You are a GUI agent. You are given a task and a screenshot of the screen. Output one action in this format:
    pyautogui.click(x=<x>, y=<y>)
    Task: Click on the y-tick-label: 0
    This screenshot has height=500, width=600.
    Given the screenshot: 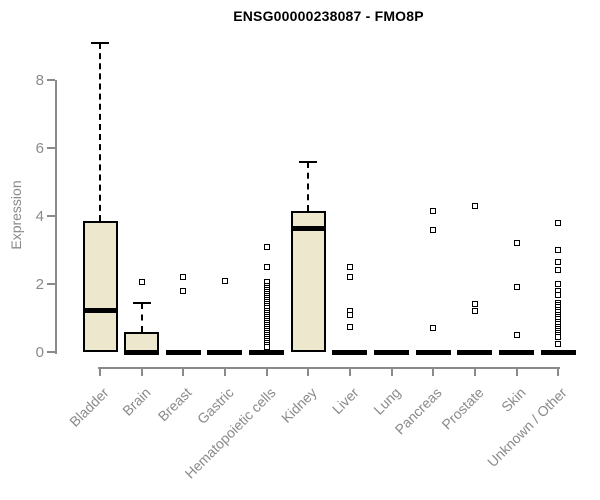 What is the action you would take?
    pyautogui.click(x=39, y=352)
    